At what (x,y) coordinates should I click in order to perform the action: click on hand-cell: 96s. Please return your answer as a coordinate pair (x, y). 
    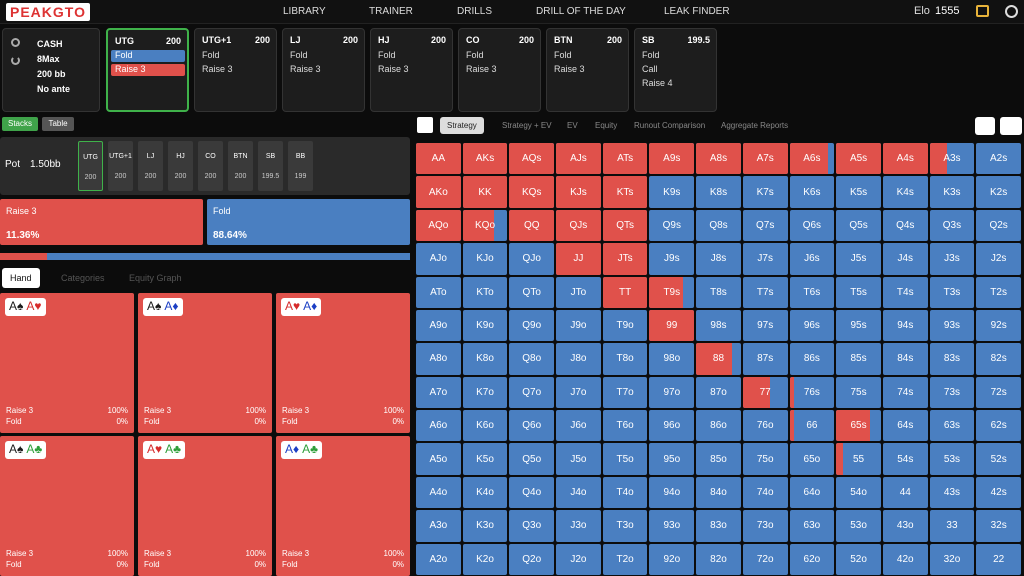
    Looking at the image, I should click on (812, 325).